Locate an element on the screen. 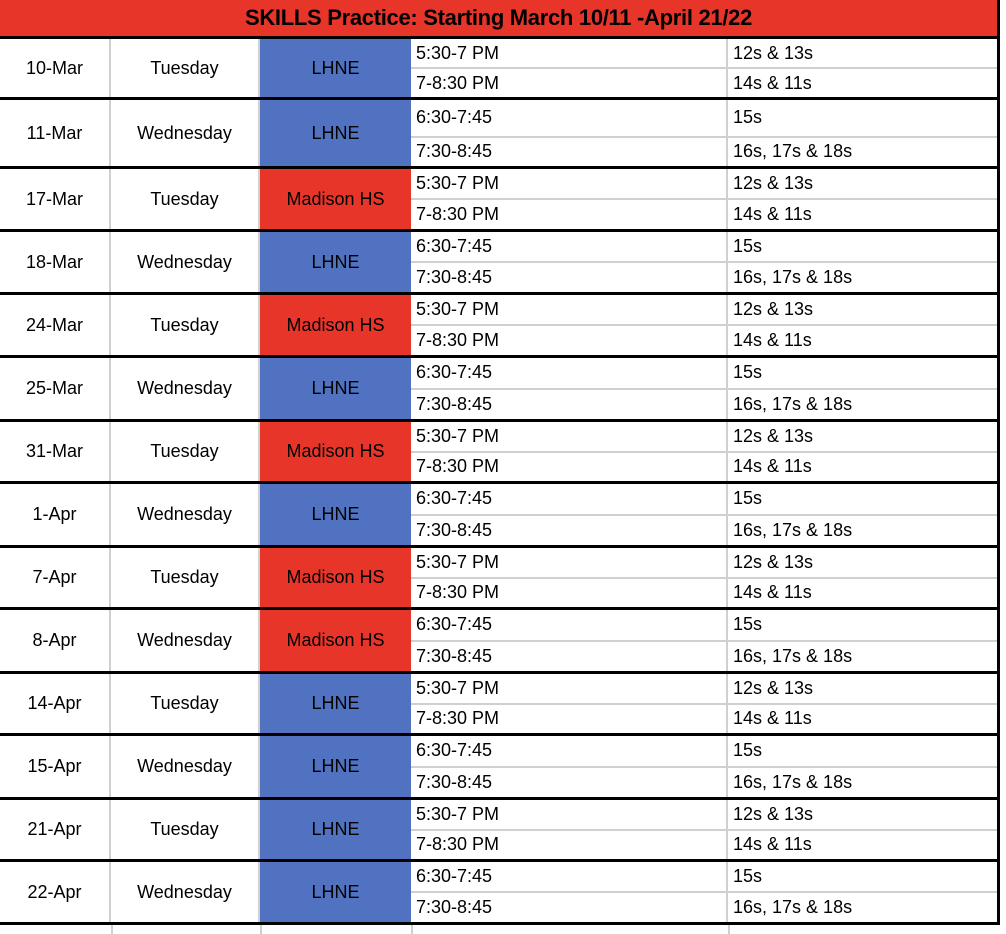  date-cell: 1-Apr is located at coordinates (55, 514).